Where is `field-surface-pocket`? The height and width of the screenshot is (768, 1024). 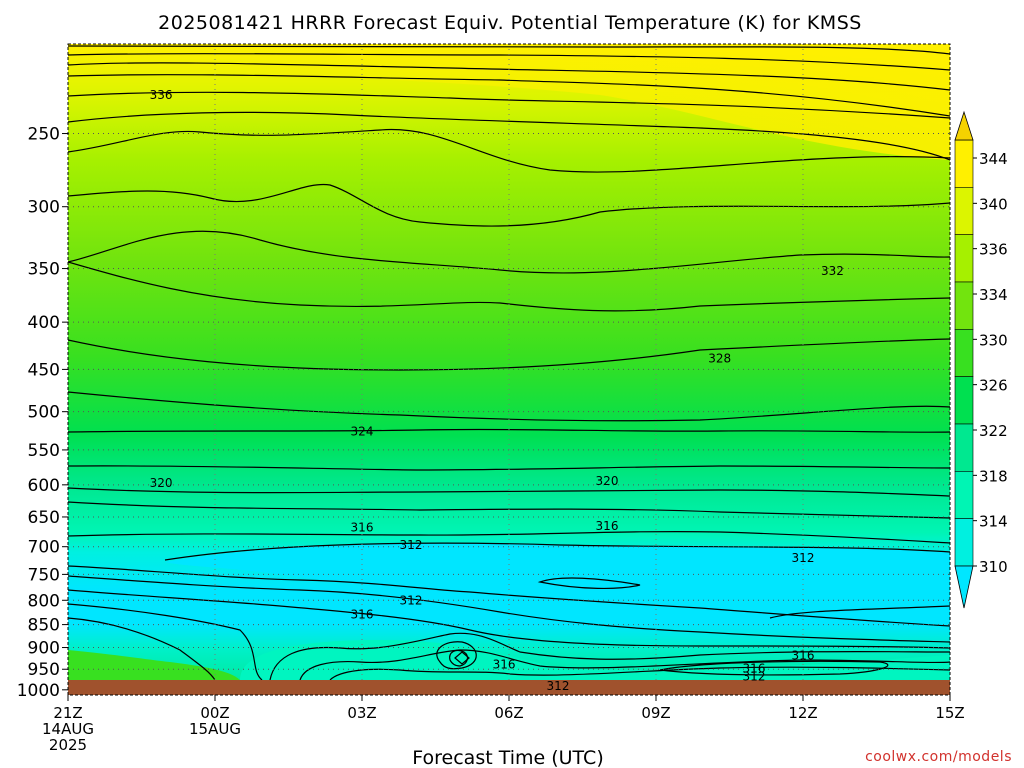
field-surface-pocket is located at coordinates (154, 665).